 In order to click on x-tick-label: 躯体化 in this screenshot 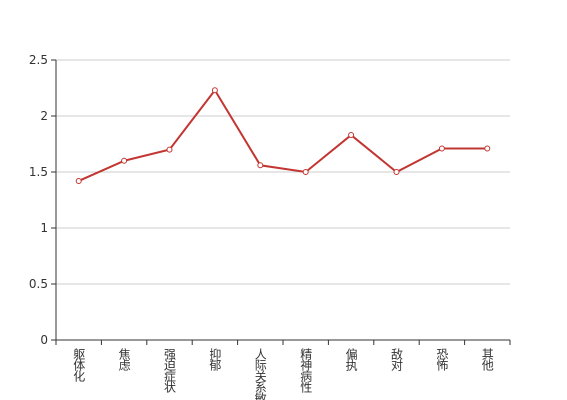, I will do `click(79, 365)`.